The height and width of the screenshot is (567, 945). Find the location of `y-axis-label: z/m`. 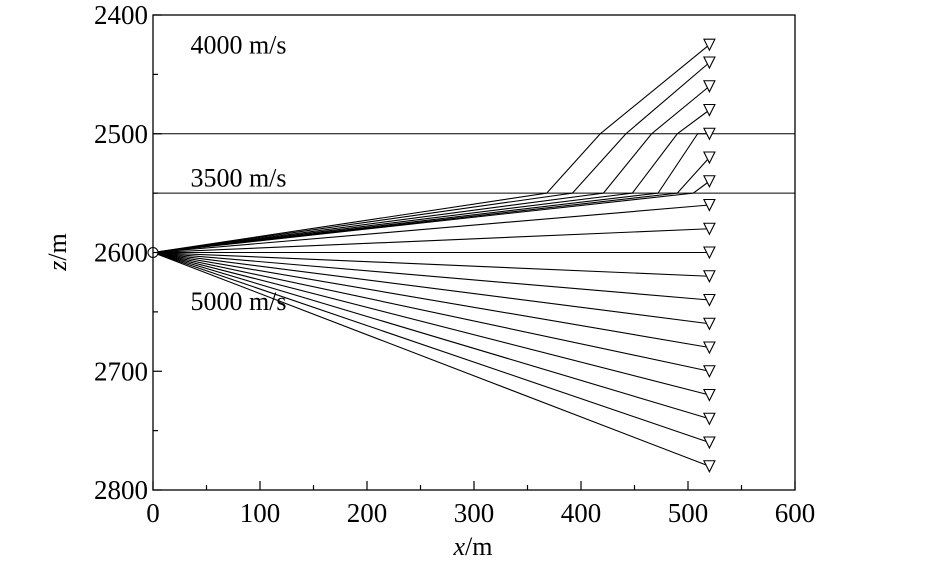

y-axis-label: z/m is located at coordinates (57, 252).